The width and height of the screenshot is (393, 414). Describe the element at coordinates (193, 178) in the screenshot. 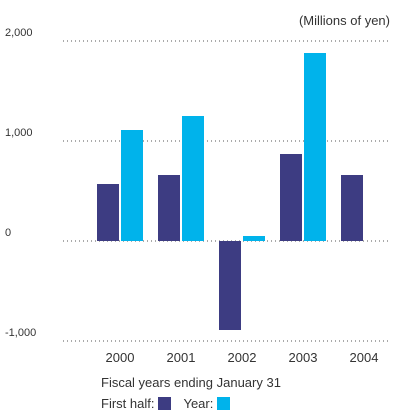

I see `bar-year-2001` at that location.